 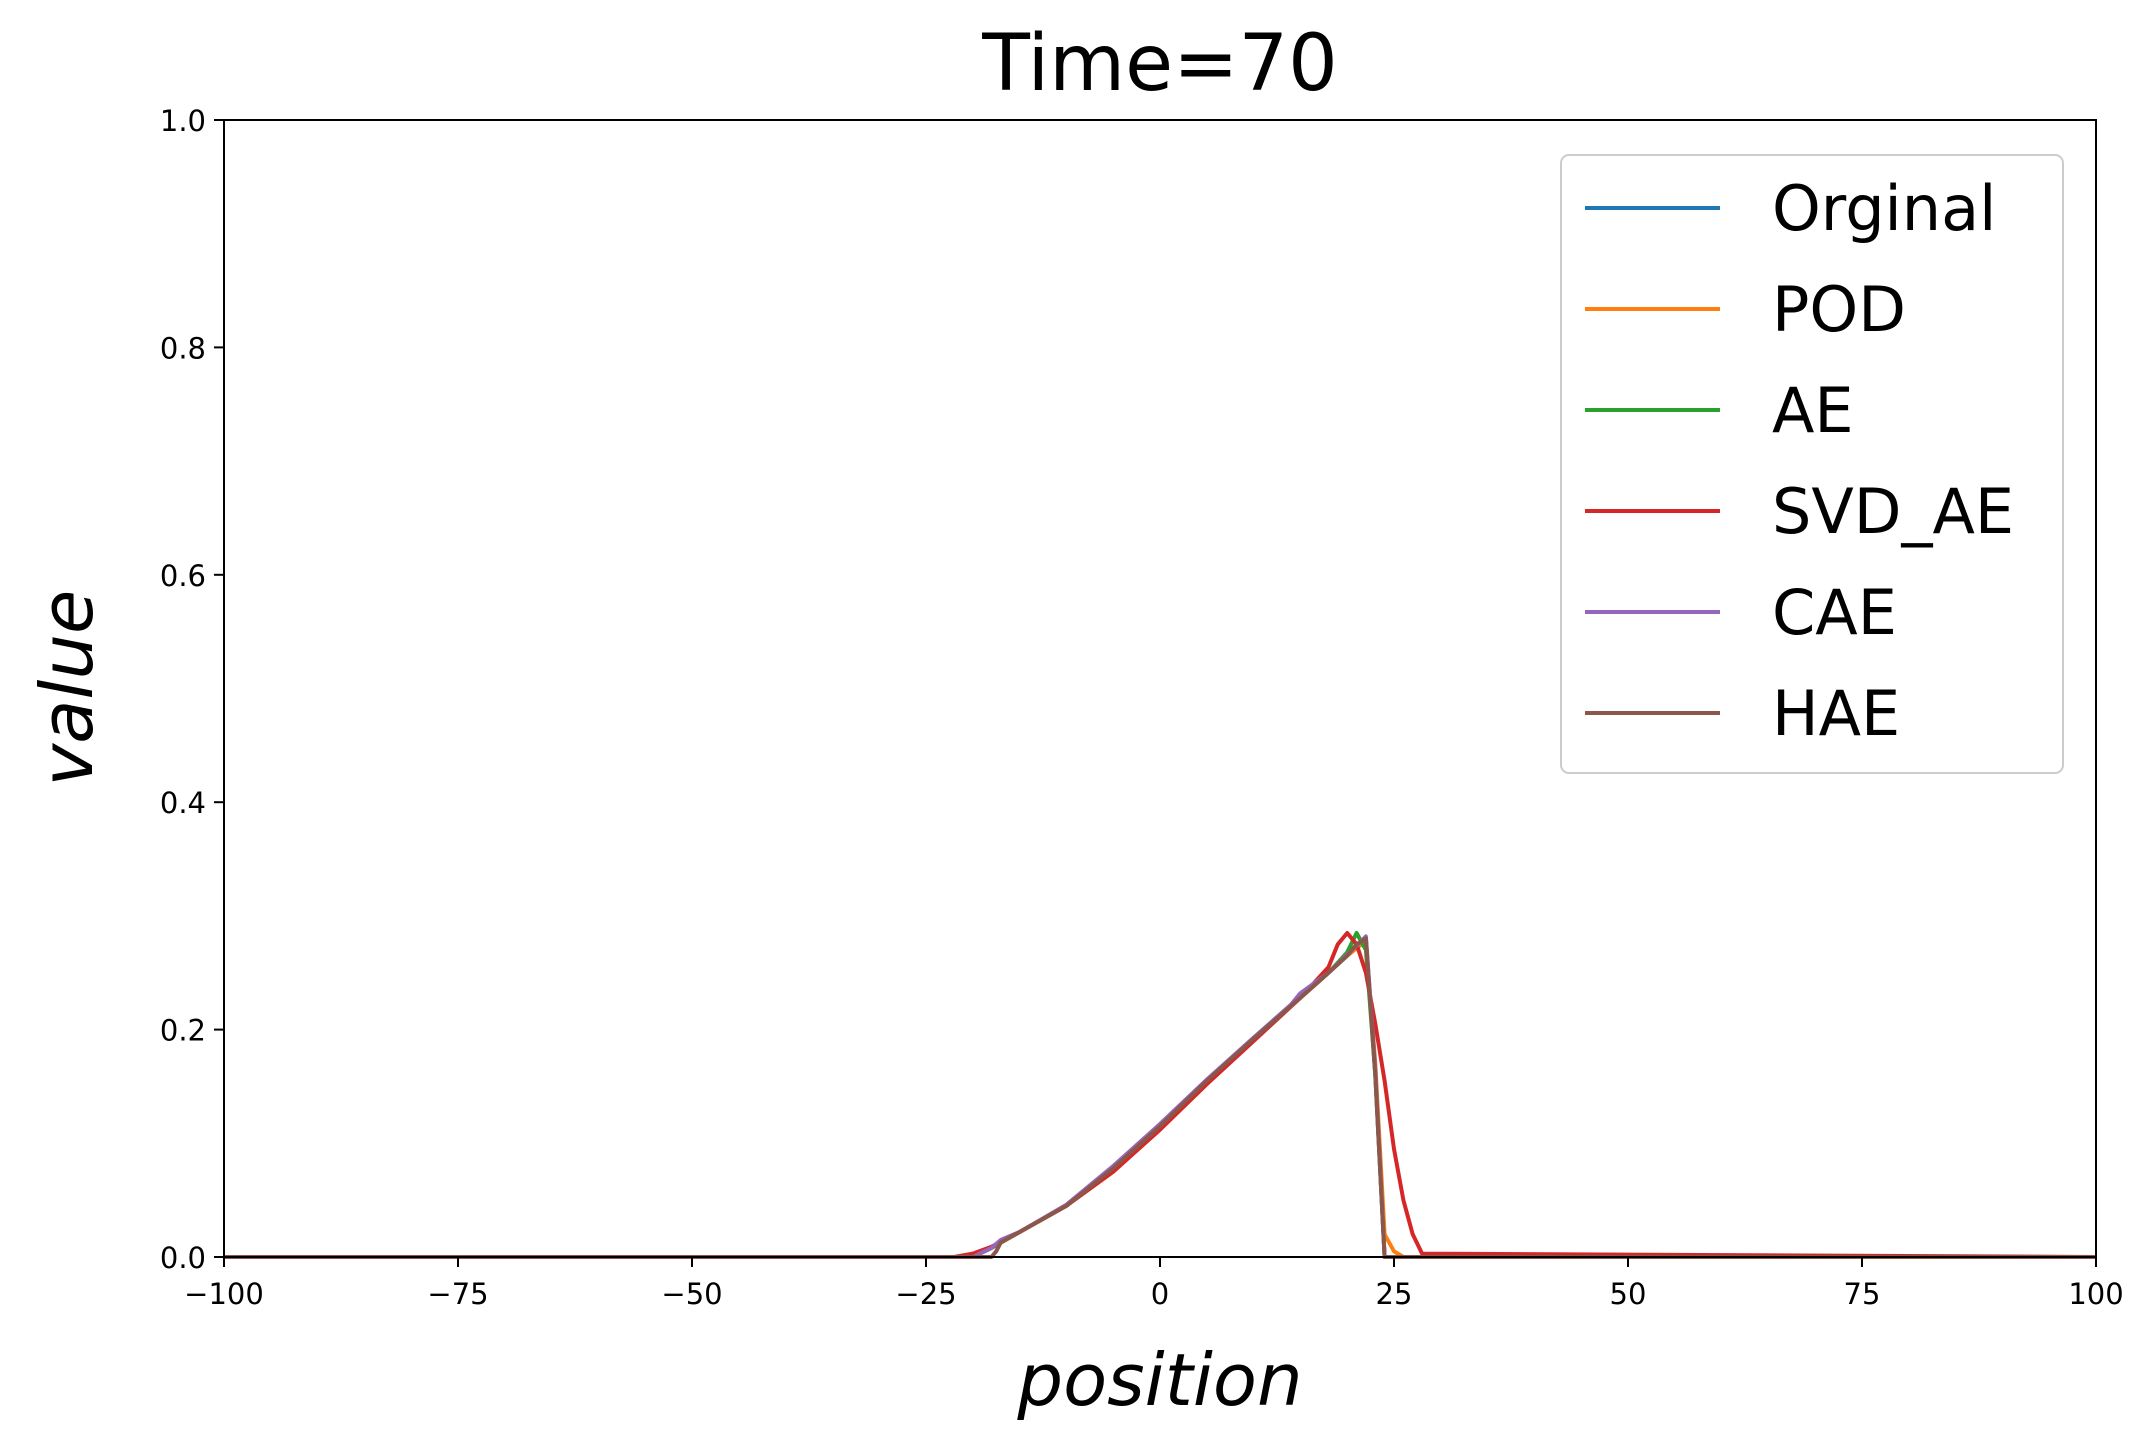 I want to click on legend-label: Orginal, so click(x=1884, y=208).